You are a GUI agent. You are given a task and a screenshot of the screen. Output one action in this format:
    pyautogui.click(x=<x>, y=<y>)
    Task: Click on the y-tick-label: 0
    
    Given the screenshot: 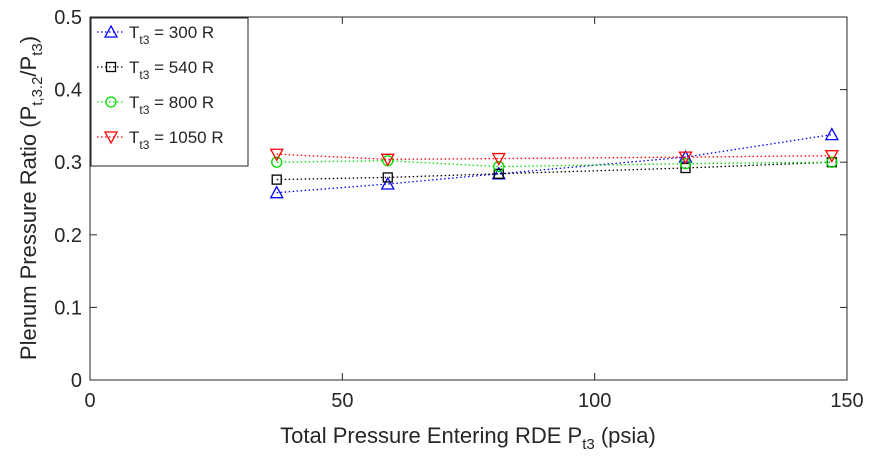 What is the action you would take?
    pyautogui.click(x=76, y=381)
    